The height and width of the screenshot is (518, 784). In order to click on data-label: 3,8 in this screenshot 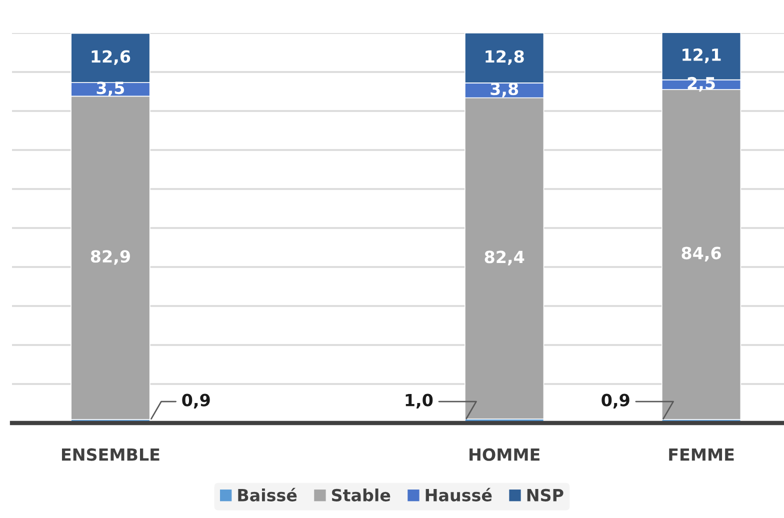, I will do `click(504, 90)`.